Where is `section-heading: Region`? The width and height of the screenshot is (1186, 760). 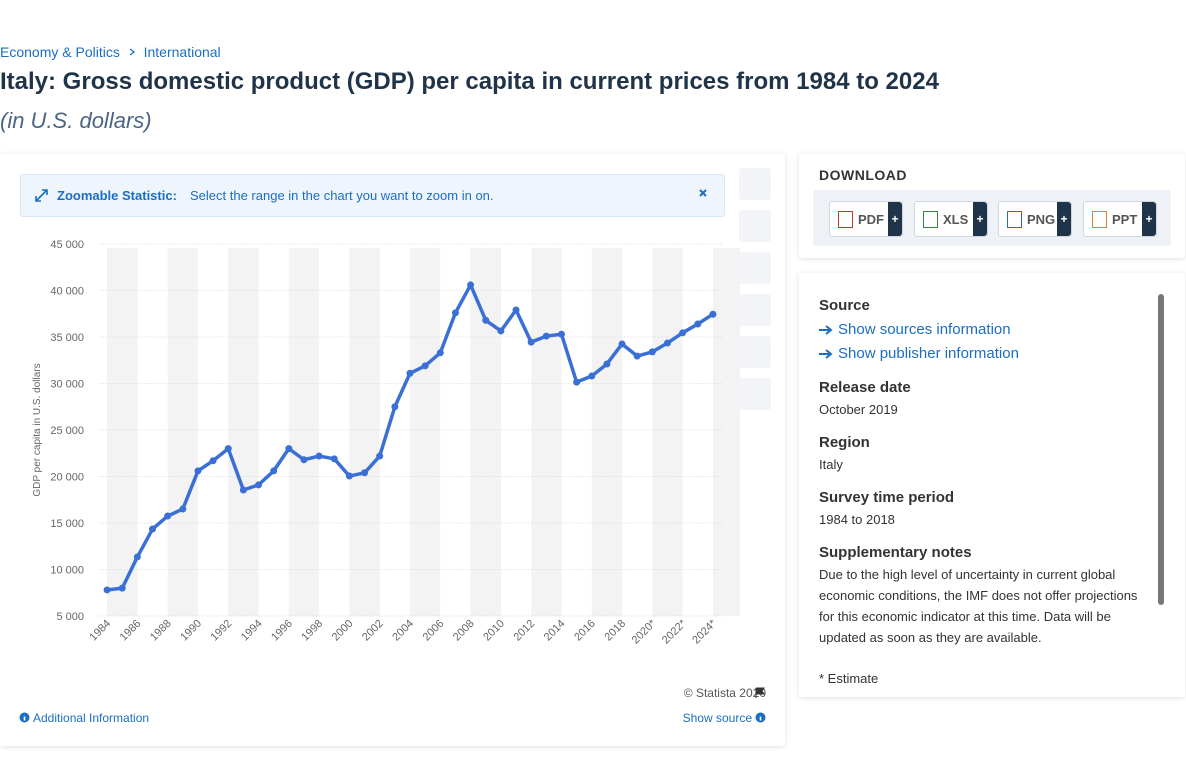 section-heading: Region is located at coordinates (844, 442).